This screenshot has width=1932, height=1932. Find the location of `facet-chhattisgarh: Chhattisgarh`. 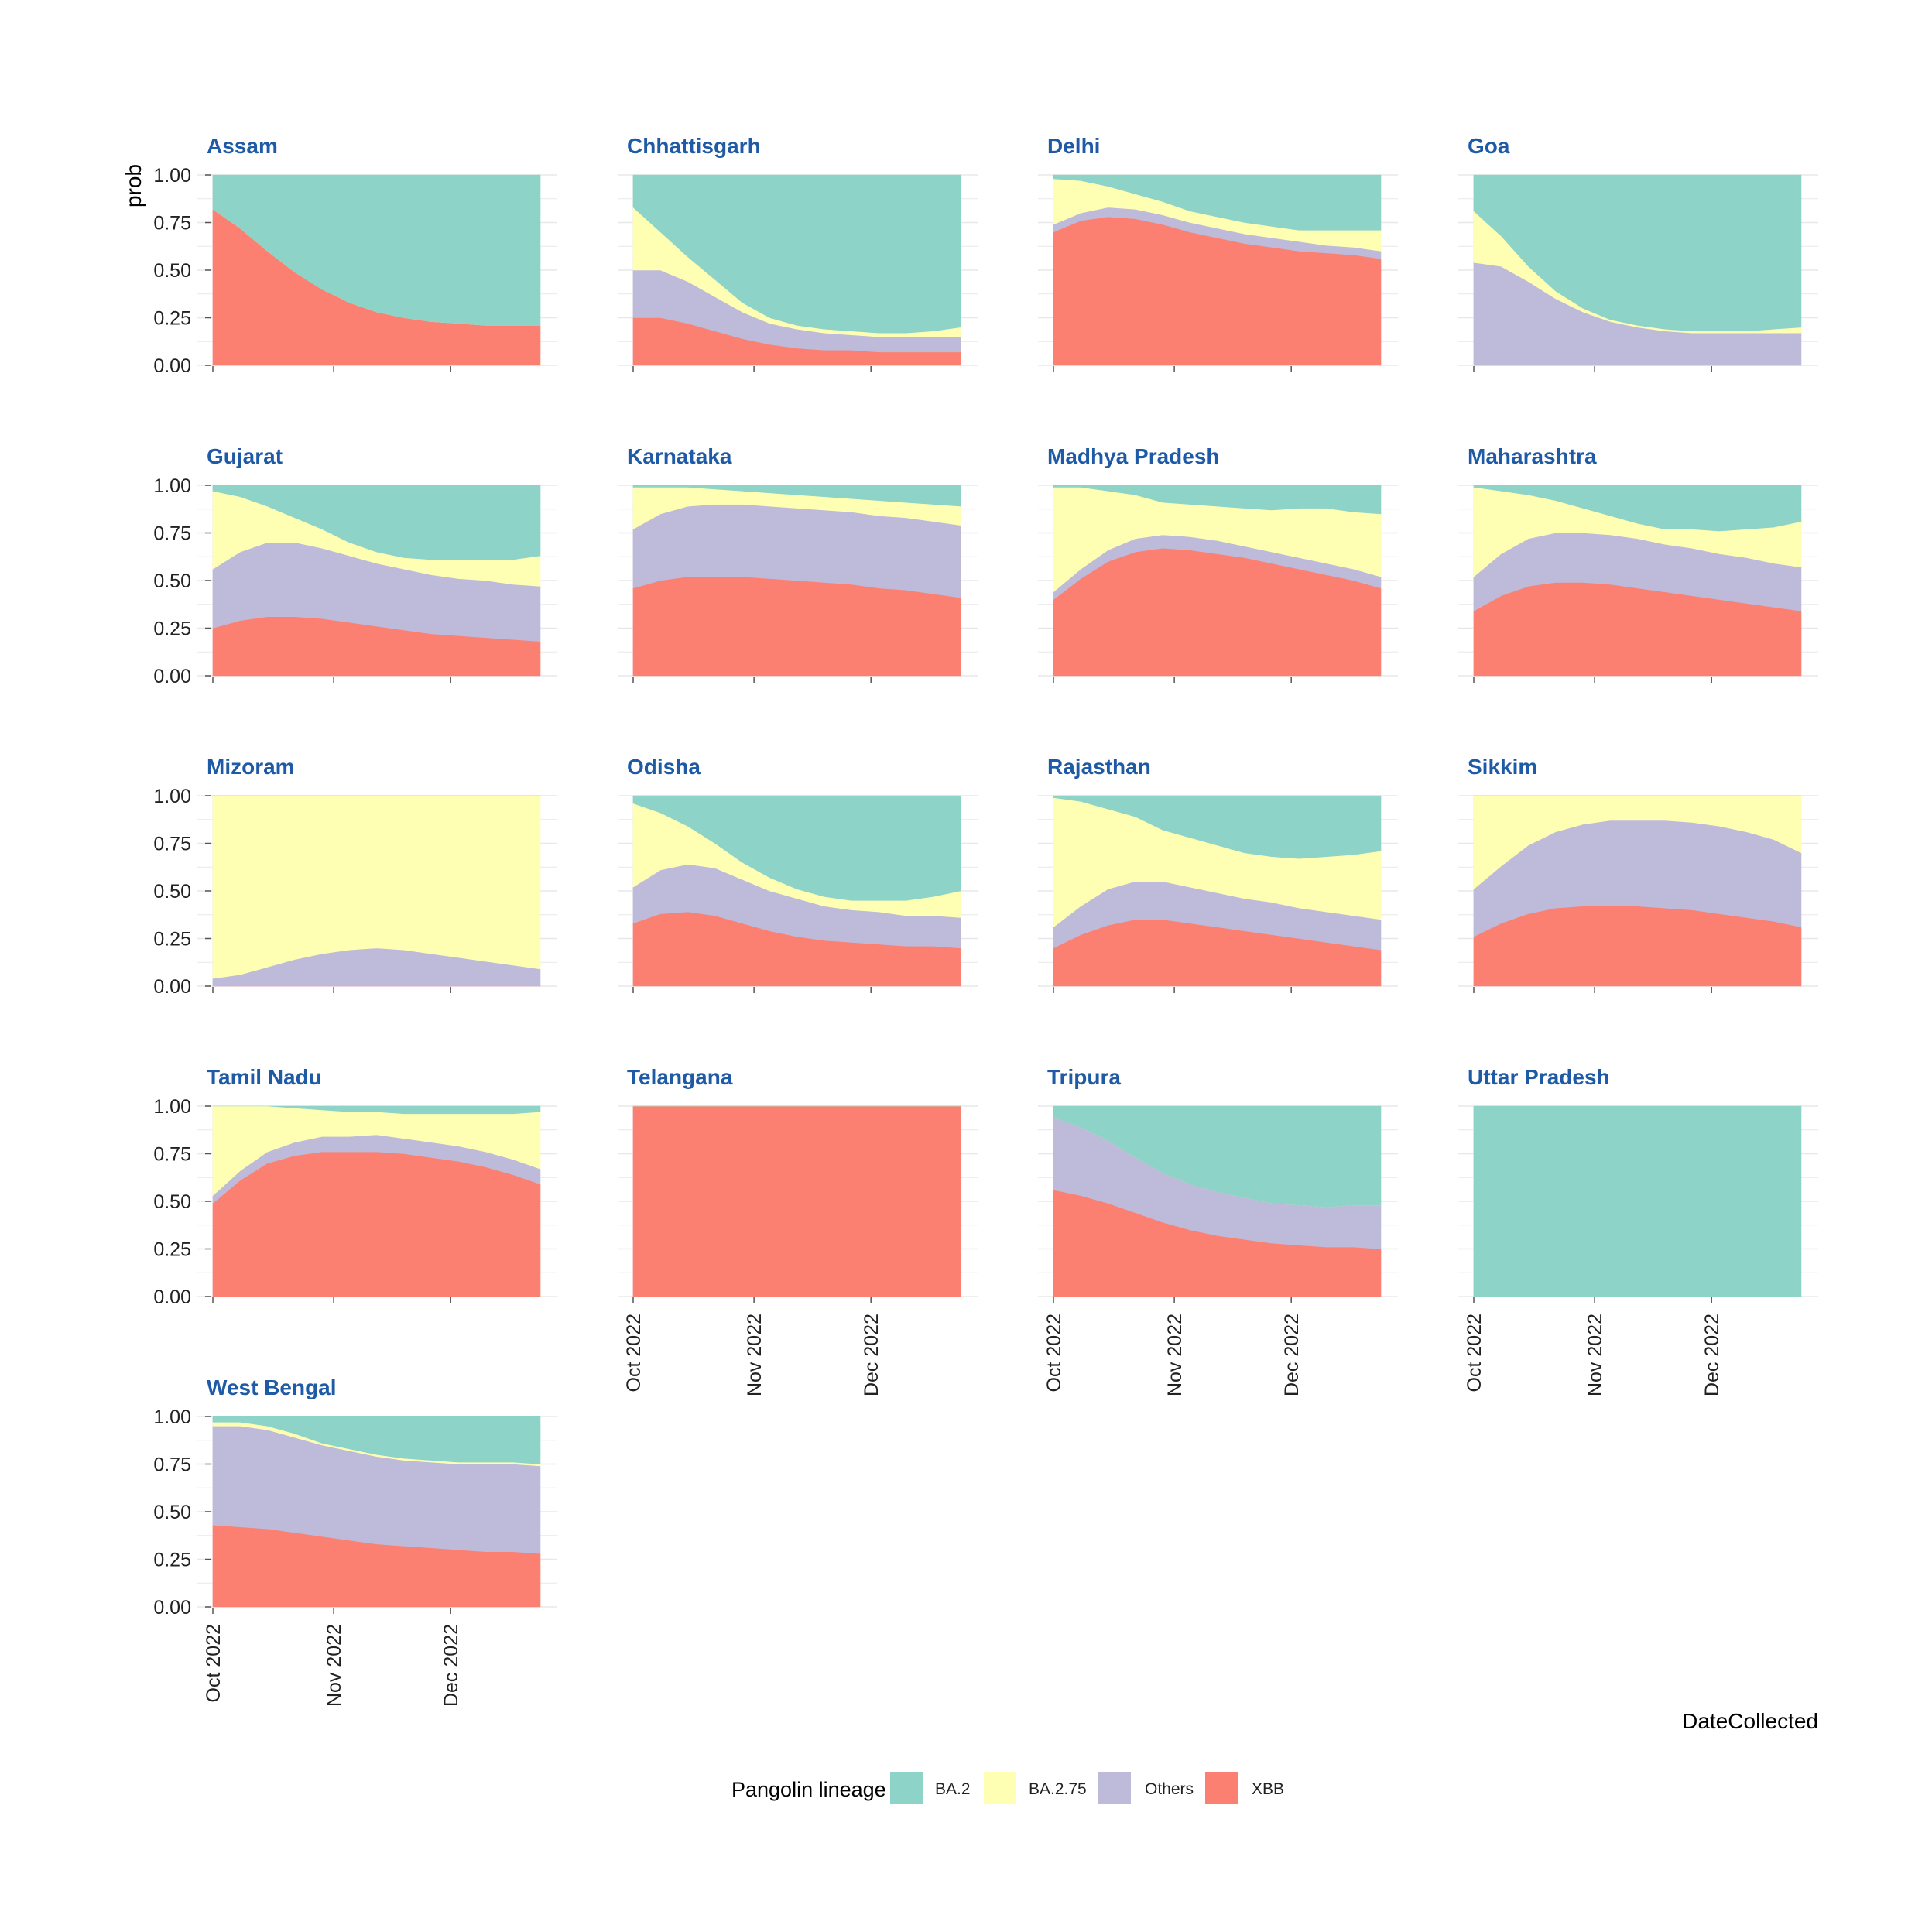

facet-chhattisgarh: Chhattisgarh is located at coordinates (798, 253).